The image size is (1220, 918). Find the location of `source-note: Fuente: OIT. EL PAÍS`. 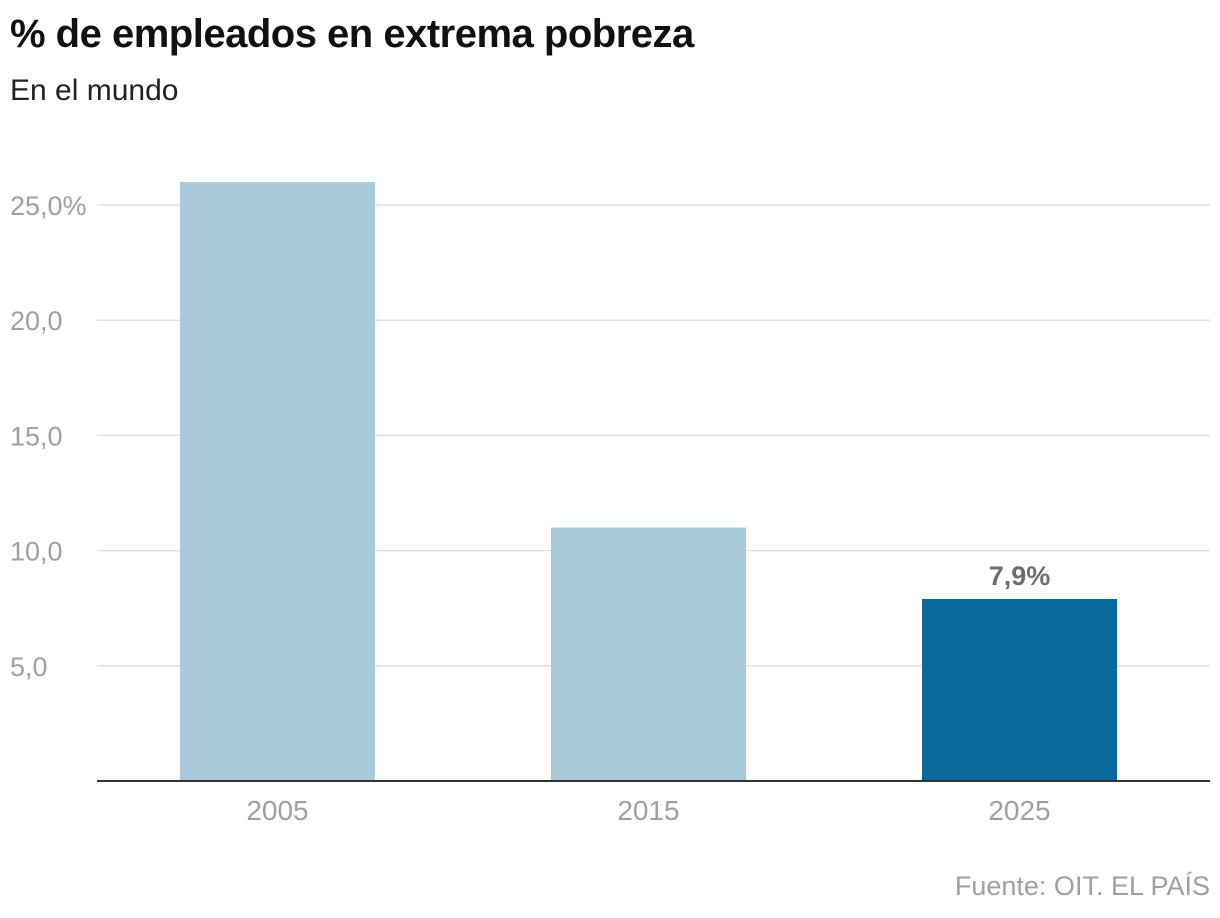

source-note: Fuente: OIT. EL PAÍS is located at coordinates (1082, 886).